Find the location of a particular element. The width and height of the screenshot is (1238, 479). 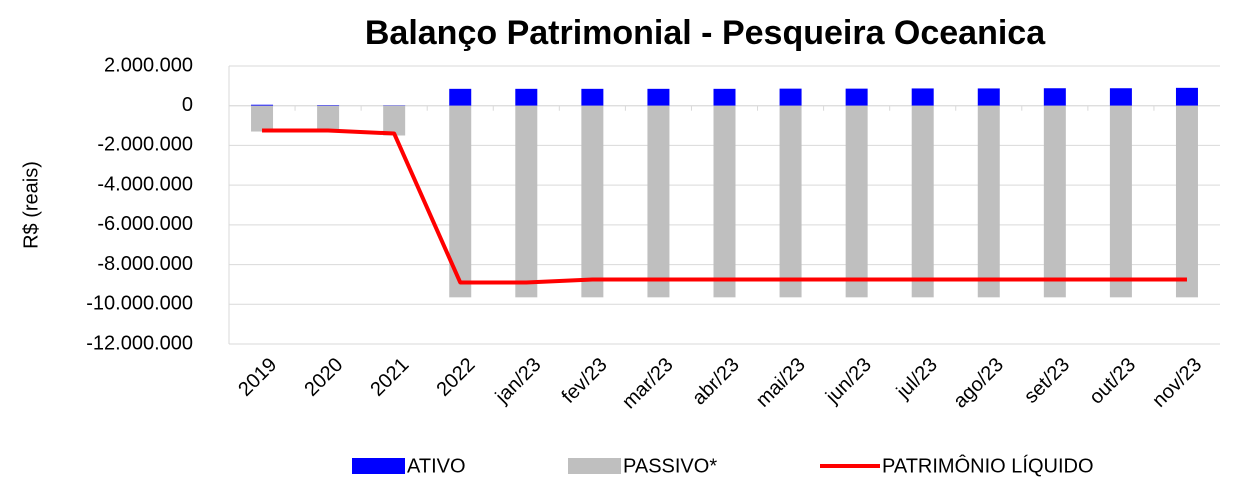

x-tick-label: abr/23 is located at coordinates (716, 382).